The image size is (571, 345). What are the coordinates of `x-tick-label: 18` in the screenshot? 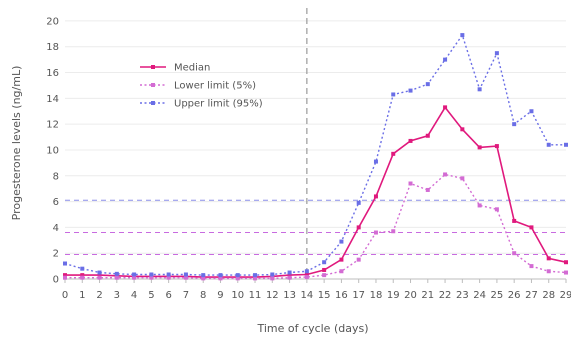 It's located at (376, 295).